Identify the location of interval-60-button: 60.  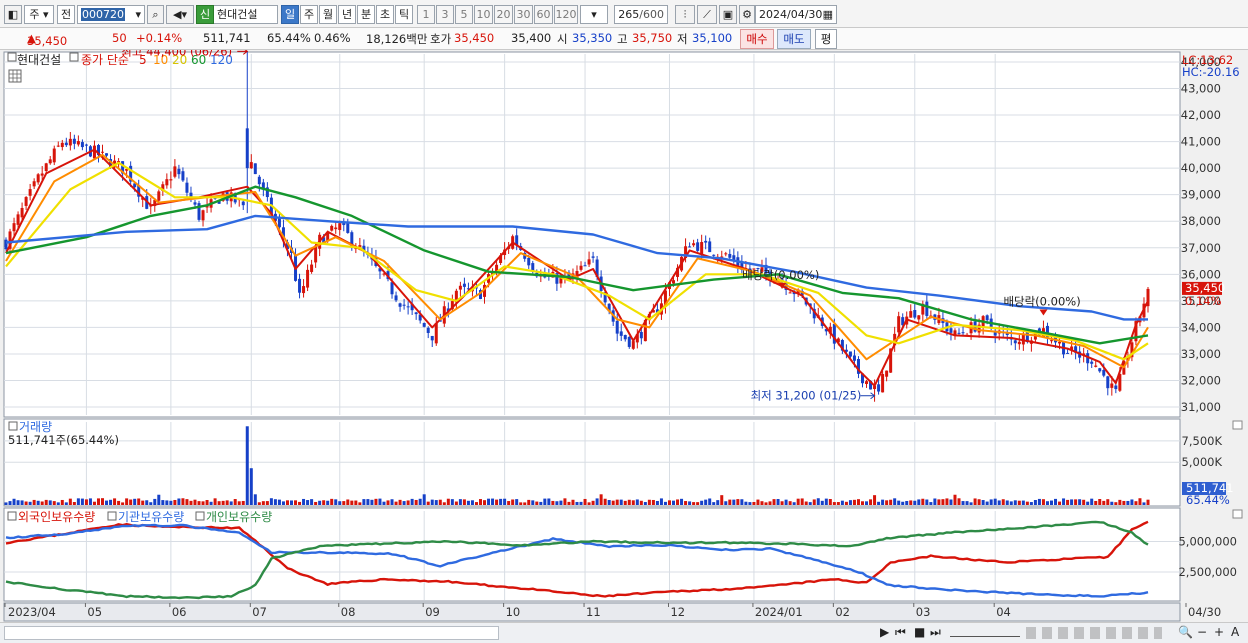
(543, 14).